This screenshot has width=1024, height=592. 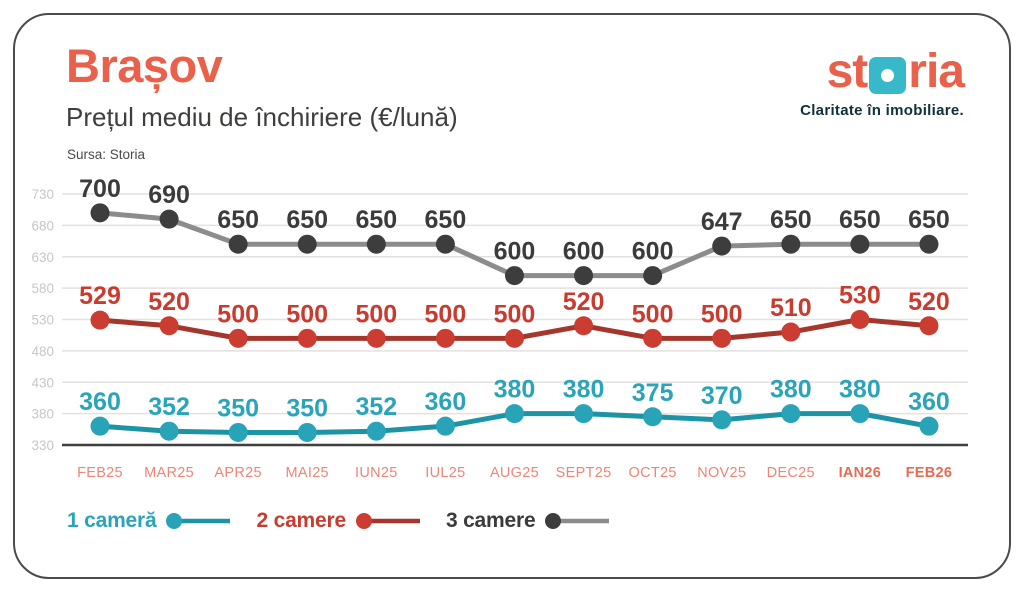 I want to click on y-tick-label: 630, so click(x=42, y=257).